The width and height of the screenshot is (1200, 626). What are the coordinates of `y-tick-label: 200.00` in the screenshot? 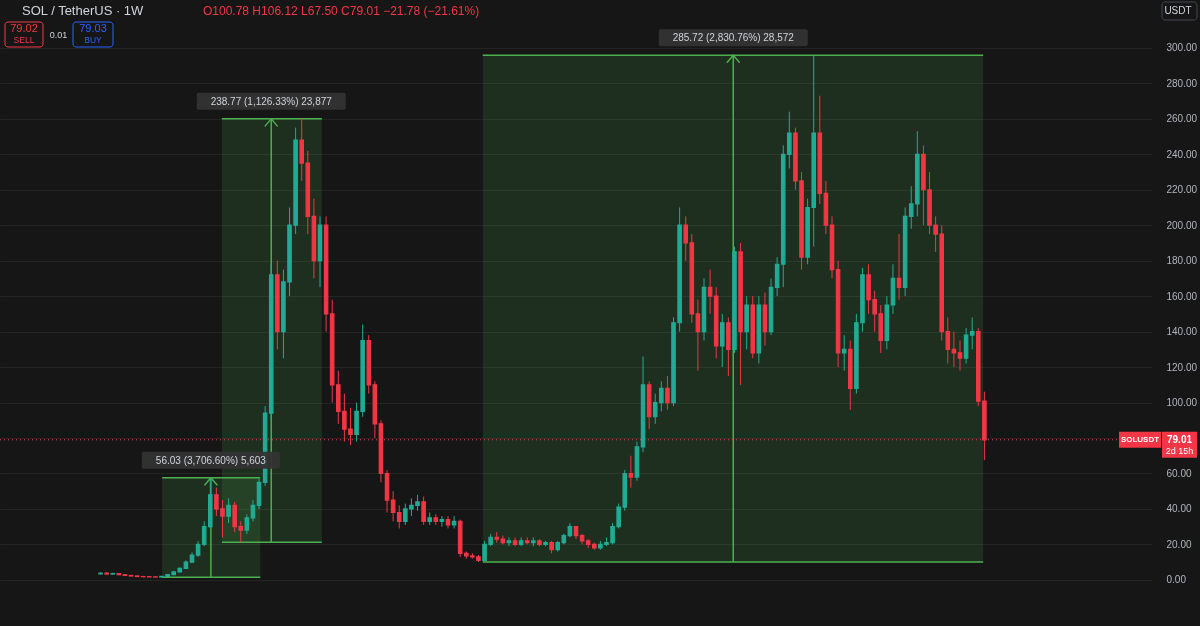 It's located at (1182, 225).